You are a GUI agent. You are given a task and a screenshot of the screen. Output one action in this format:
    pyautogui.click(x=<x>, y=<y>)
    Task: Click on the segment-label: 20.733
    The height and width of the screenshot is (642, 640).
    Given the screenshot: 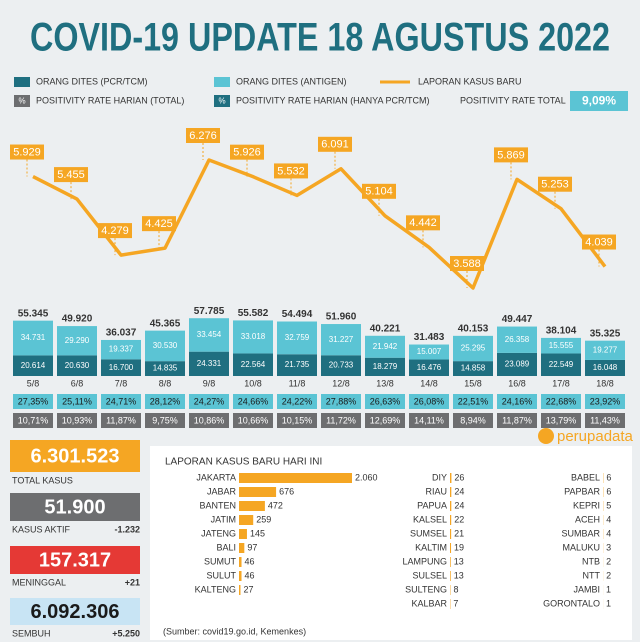 What is the action you would take?
    pyautogui.click(x=341, y=365)
    